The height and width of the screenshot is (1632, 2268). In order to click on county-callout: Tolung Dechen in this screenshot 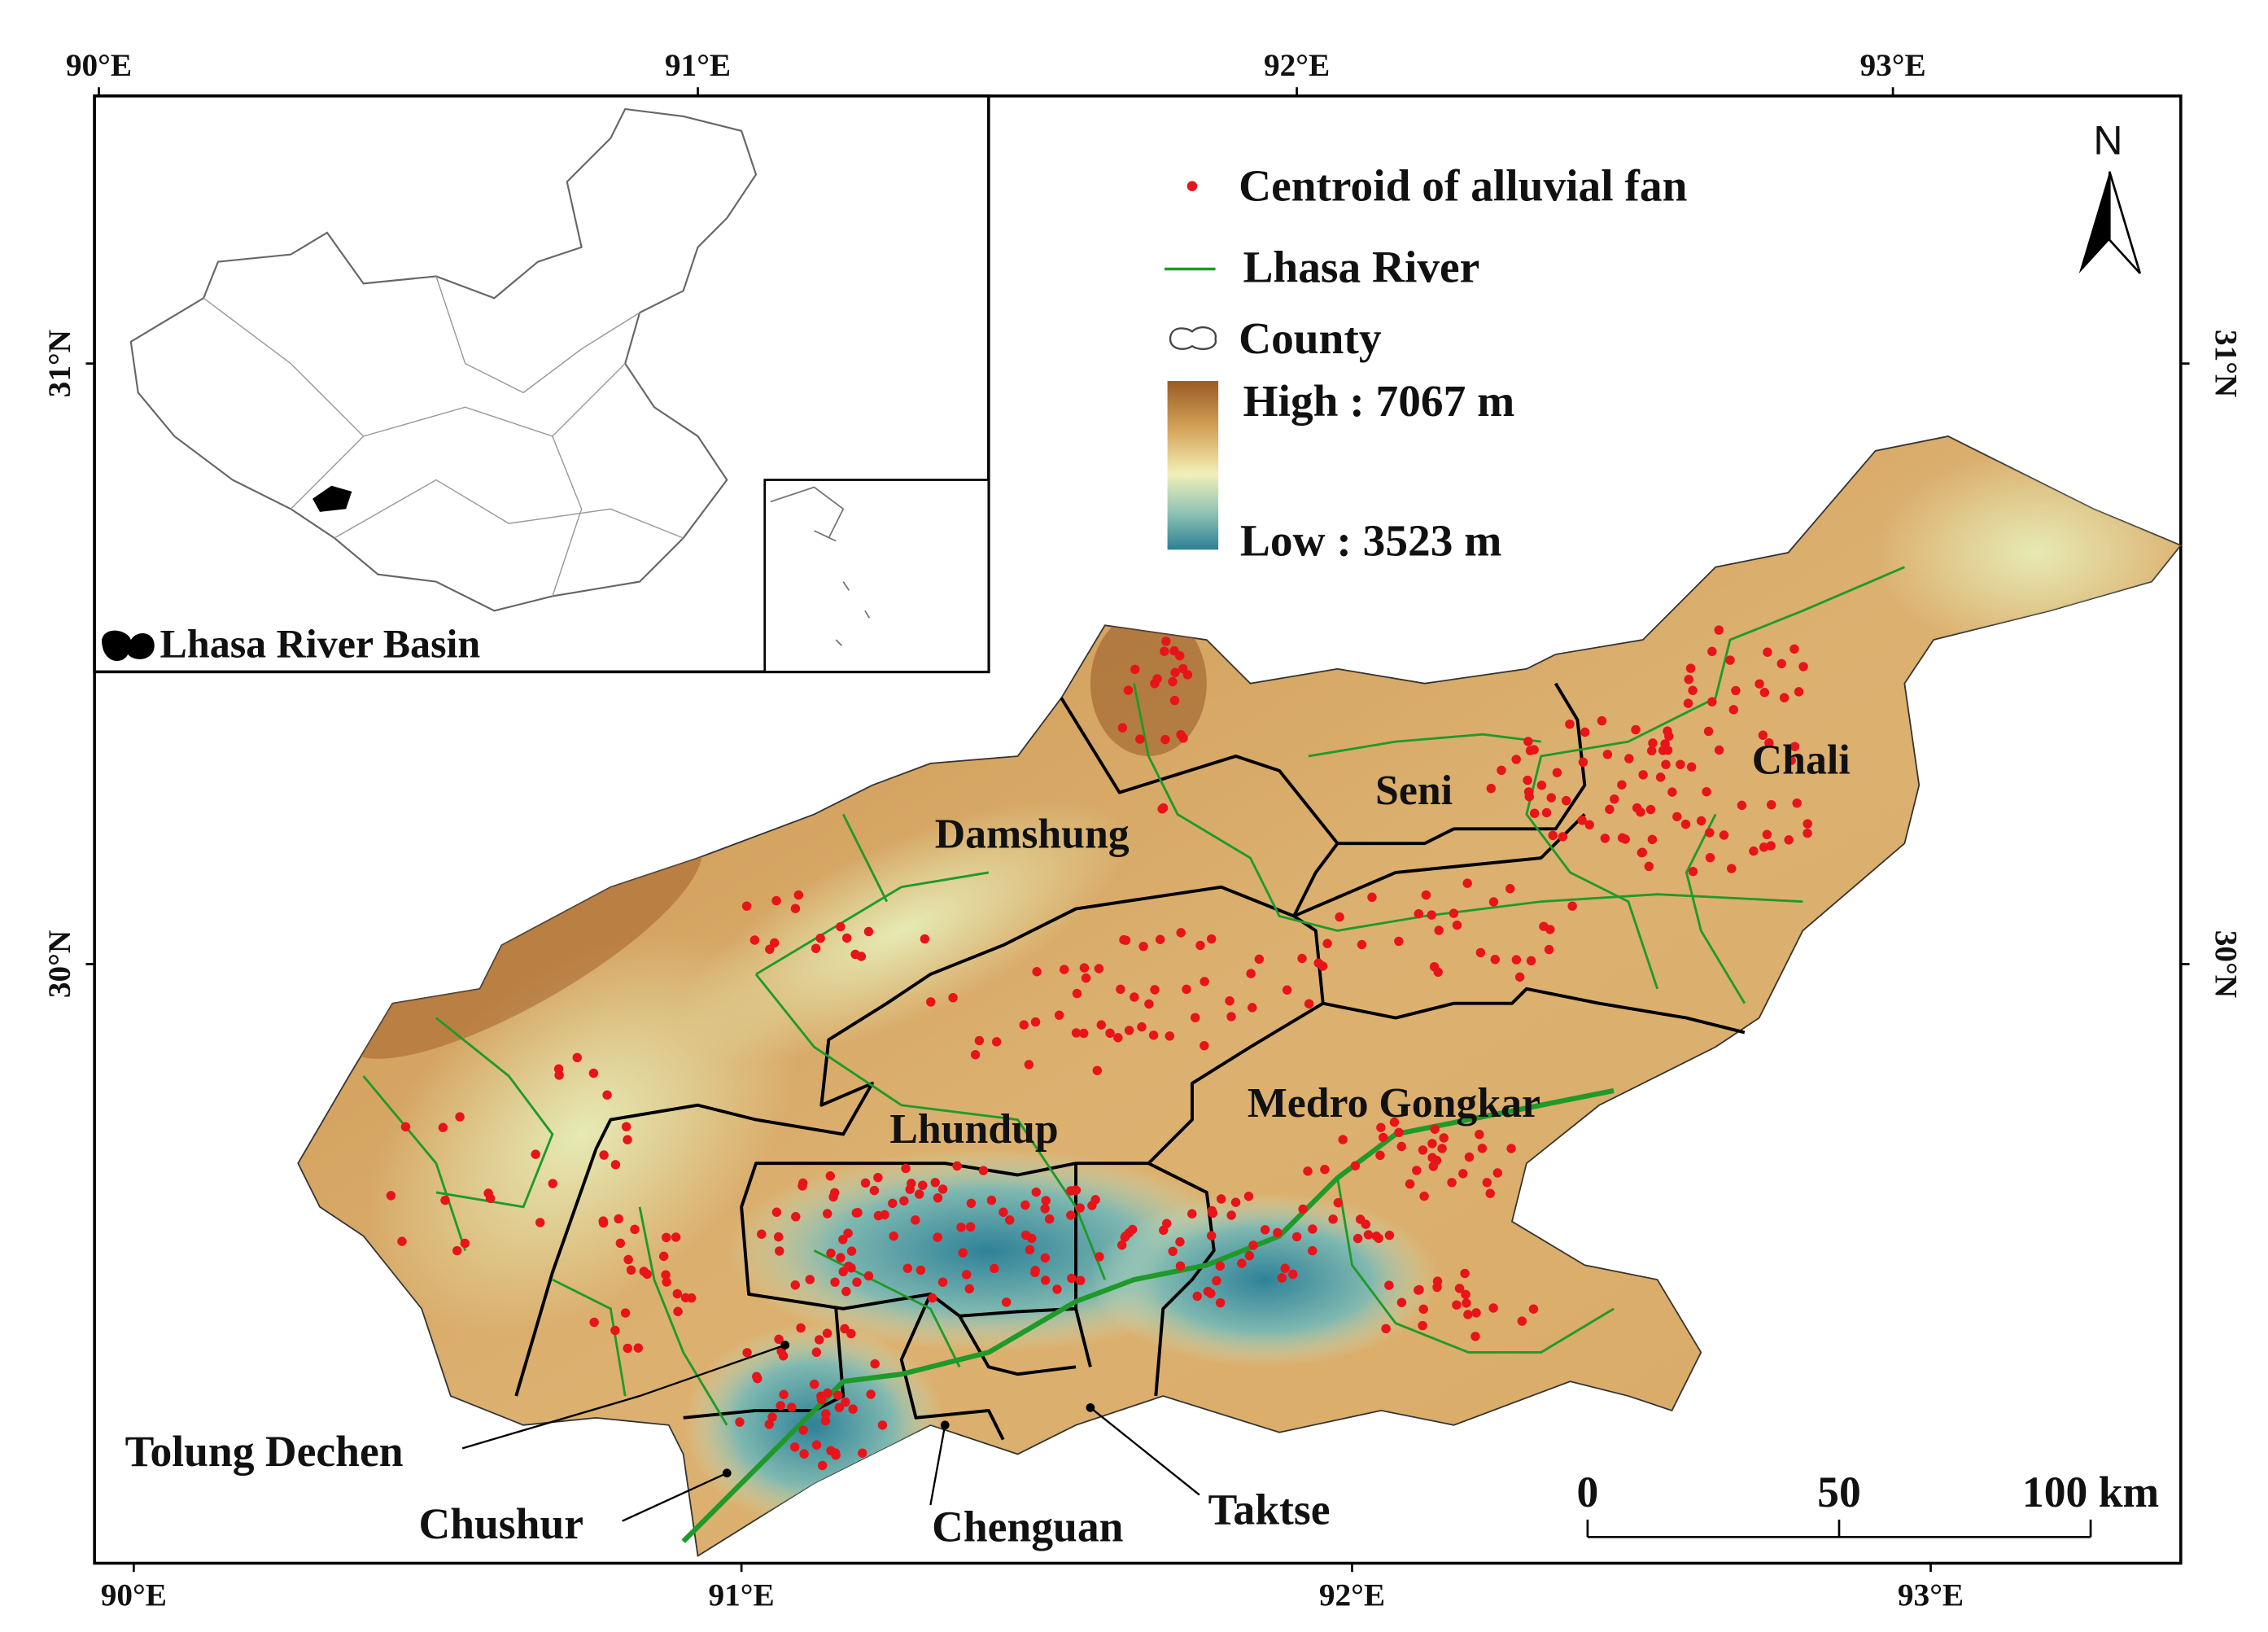, I will do `click(264, 1451)`.